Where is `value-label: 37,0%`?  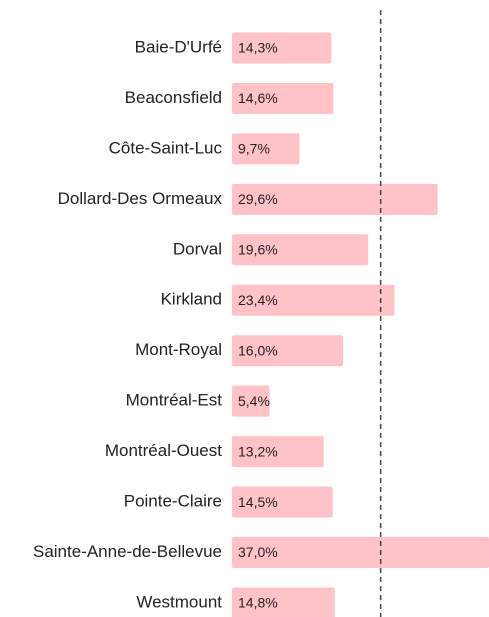 value-label: 37,0% is located at coordinates (258, 552).